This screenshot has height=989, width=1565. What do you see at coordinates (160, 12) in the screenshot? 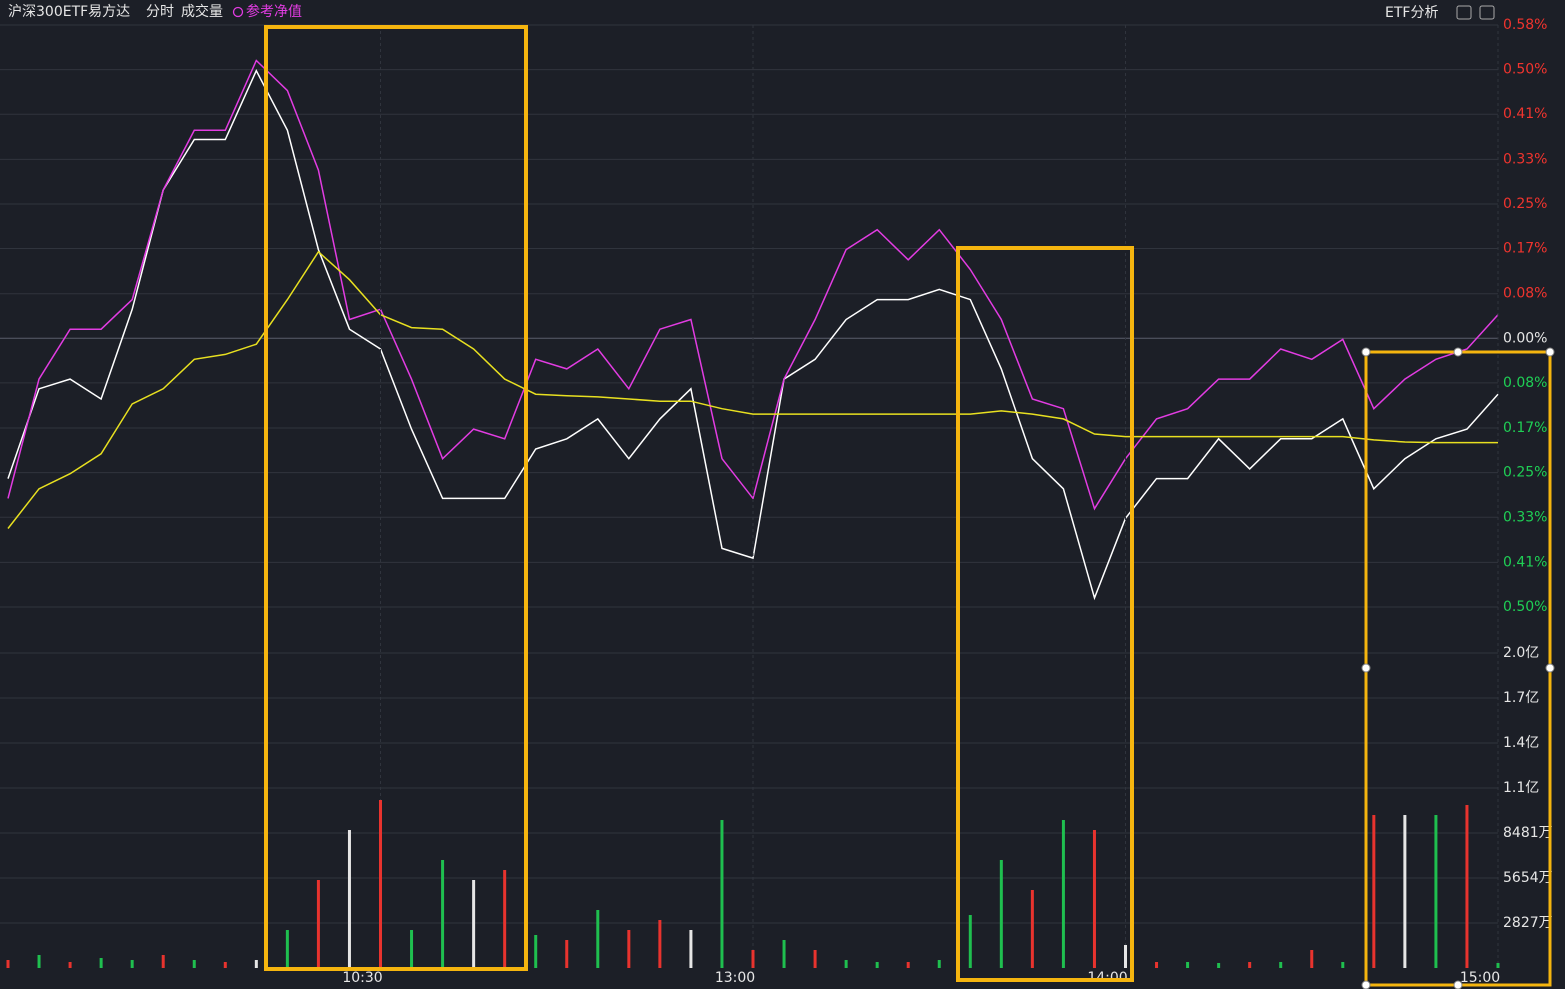
I see `tab: 分时` at bounding box center [160, 12].